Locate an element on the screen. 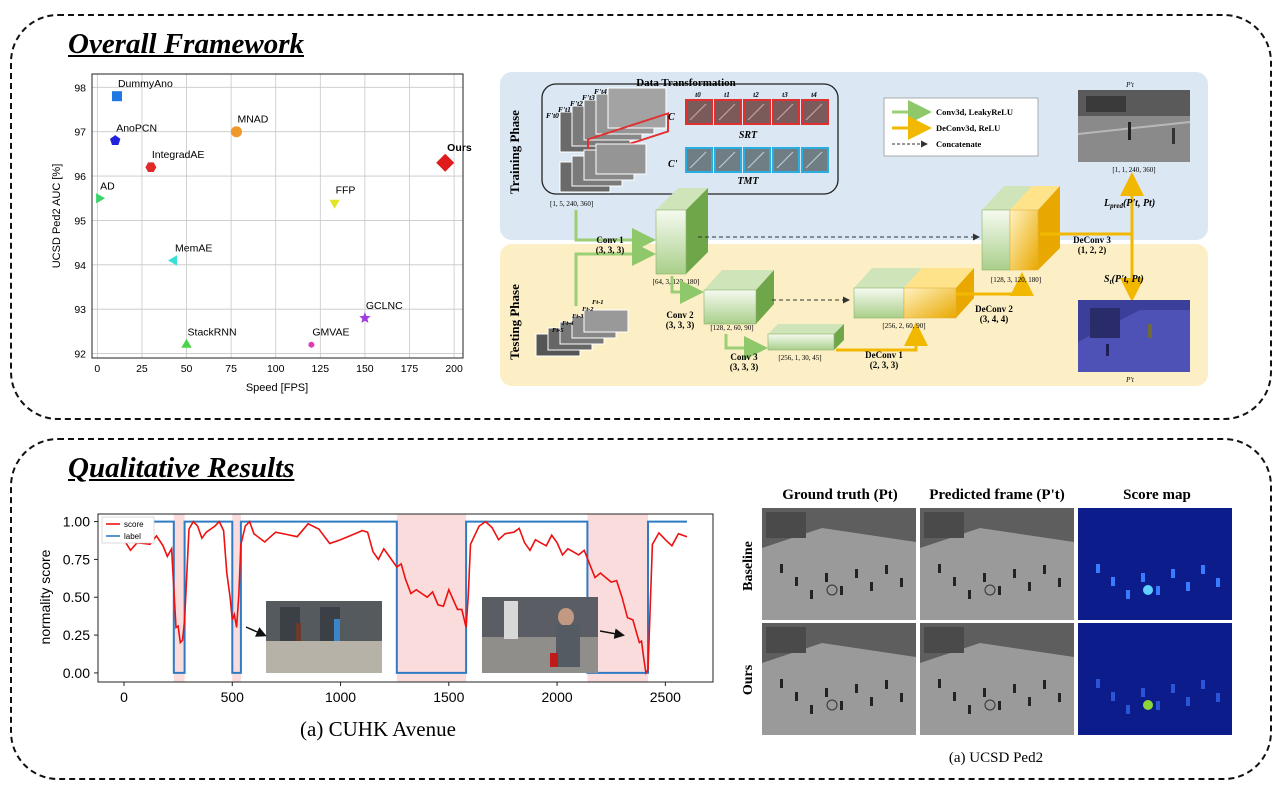 The image size is (1280, 794). conv2-block is located at coordinates (738, 297).